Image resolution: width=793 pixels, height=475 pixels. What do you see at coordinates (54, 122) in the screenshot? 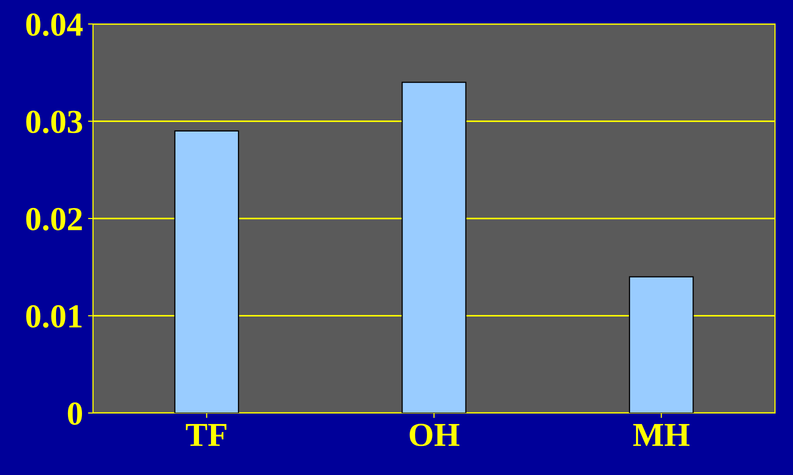
I see `y-tick-label: 0.03` at bounding box center [54, 122].